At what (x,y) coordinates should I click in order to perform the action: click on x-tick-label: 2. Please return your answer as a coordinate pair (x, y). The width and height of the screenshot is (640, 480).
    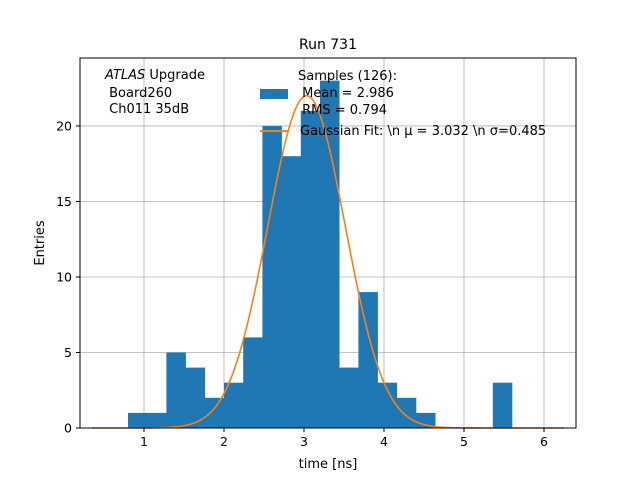
    Looking at the image, I should click on (224, 441).